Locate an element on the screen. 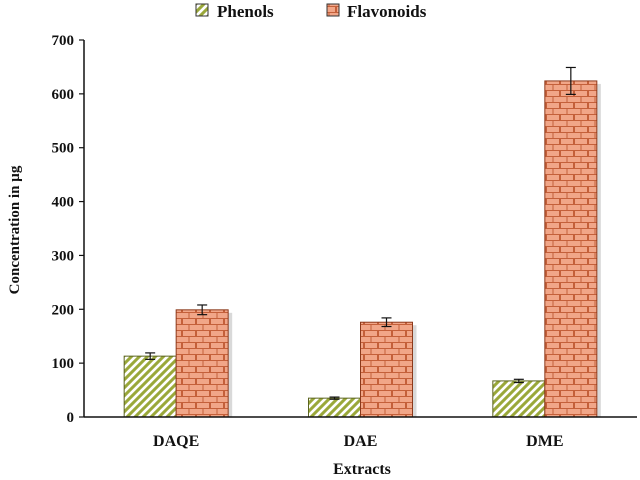  legend-item-flavonoids: Flavonoids is located at coordinates (376, 11).